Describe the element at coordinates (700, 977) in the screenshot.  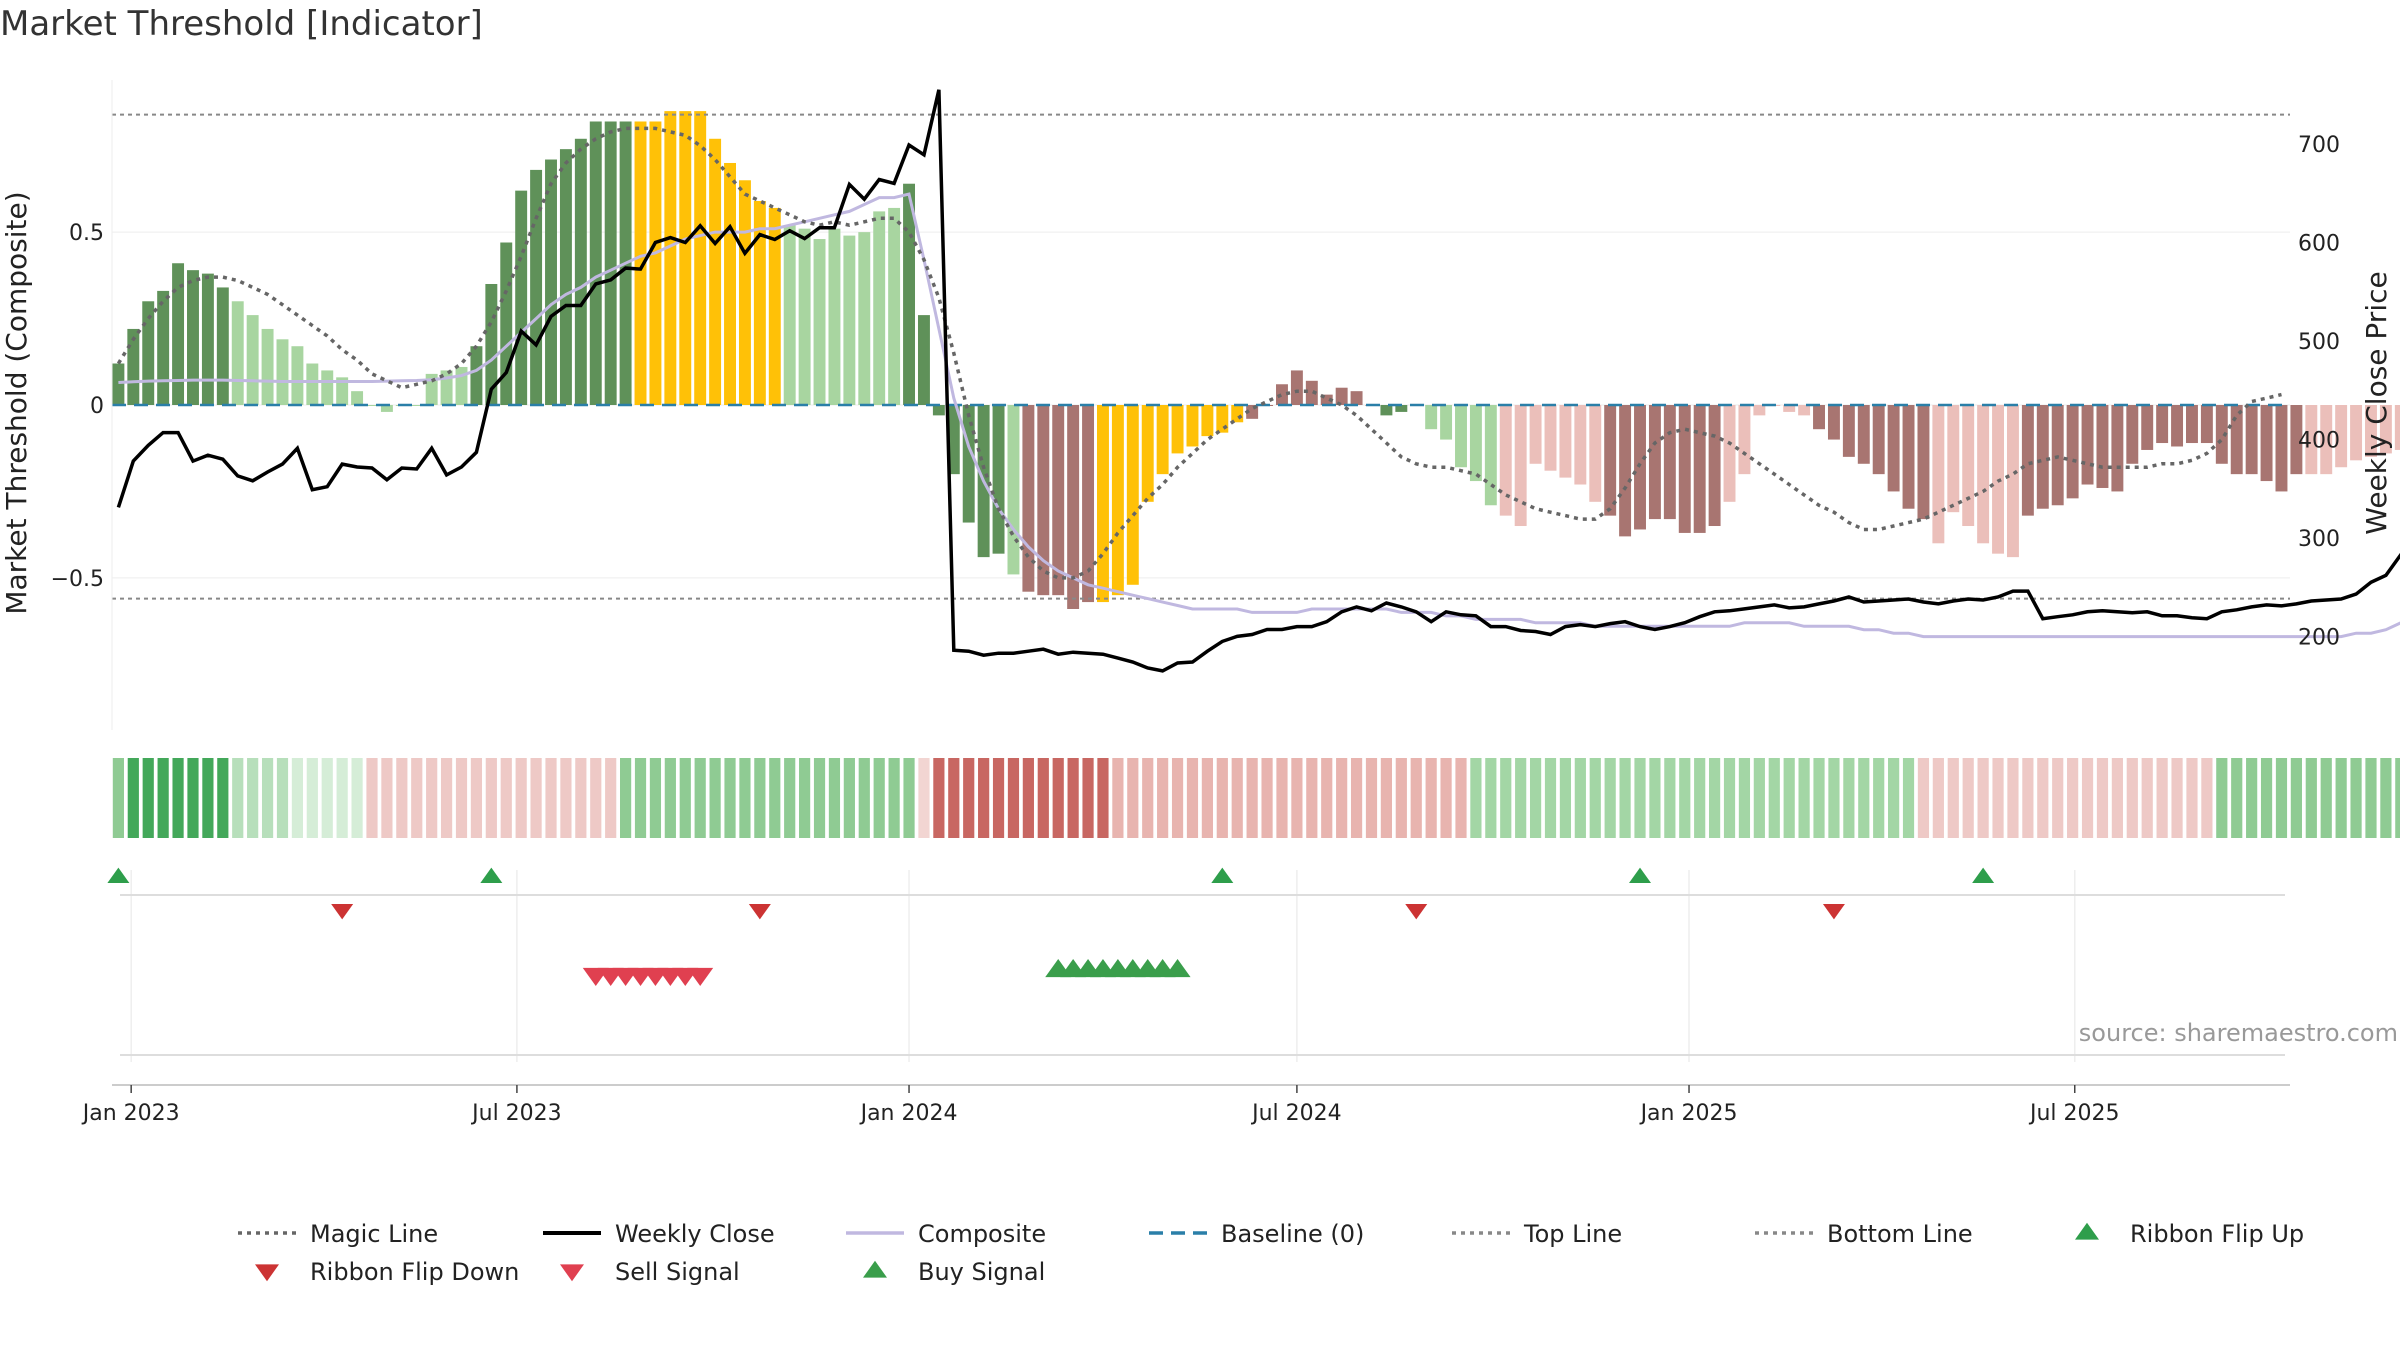
I see `sell-signal-marker` at that location.